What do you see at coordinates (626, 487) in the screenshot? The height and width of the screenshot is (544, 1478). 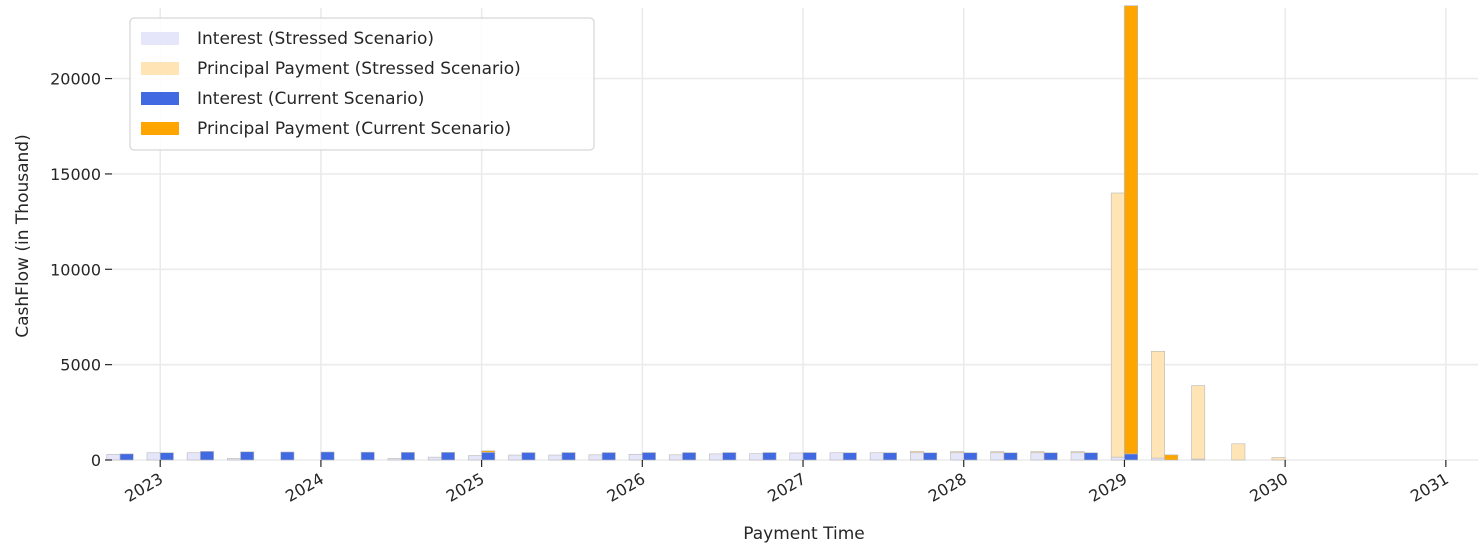 I see `x-tick-label: 2026` at bounding box center [626, 487].